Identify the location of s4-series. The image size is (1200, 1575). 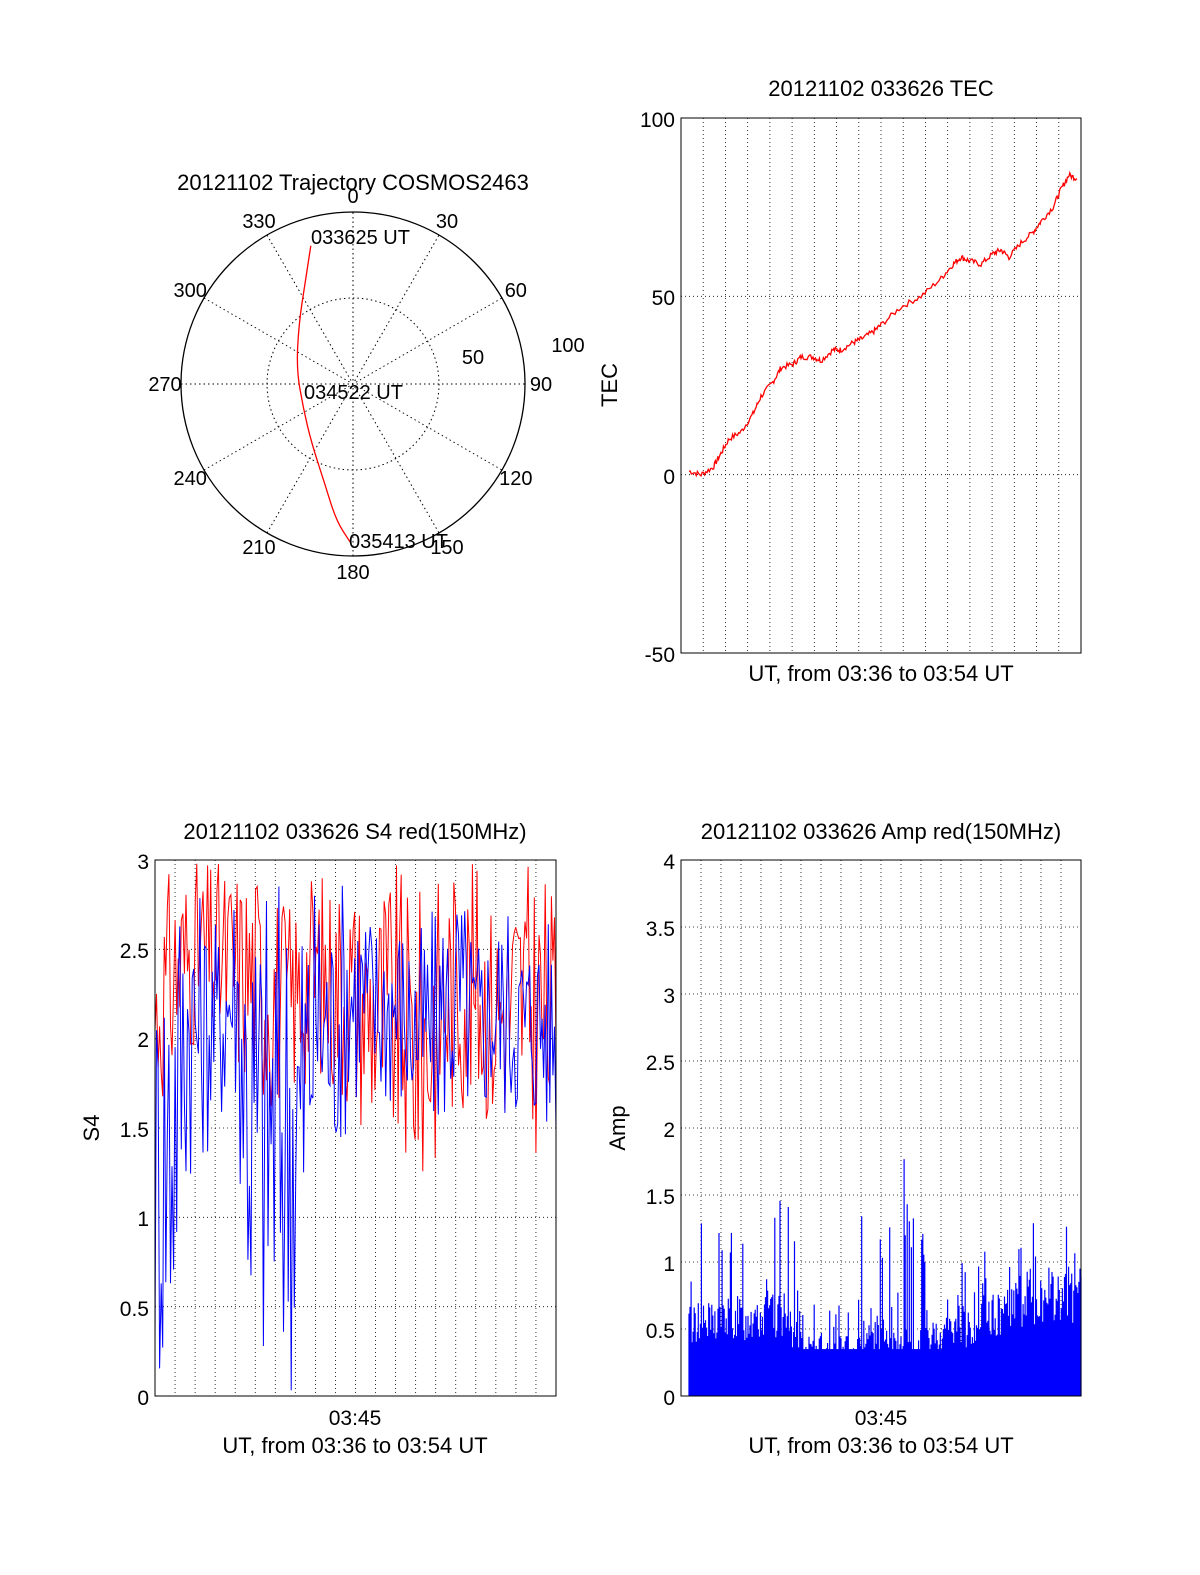
(355, 1127).